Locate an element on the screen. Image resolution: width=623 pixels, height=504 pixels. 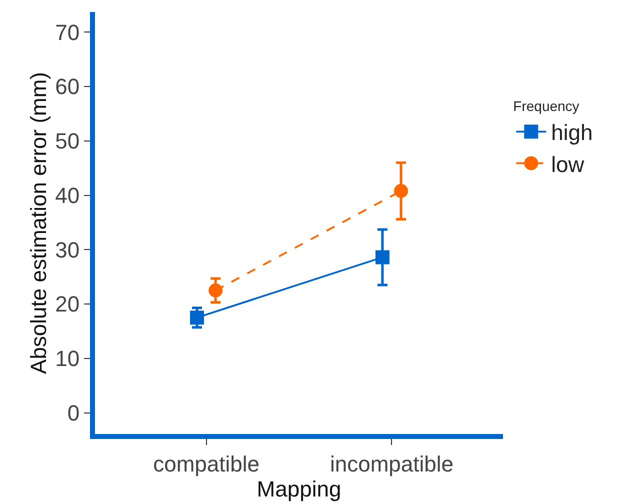
y-tick-label: 0 is located at coordinates (73, 413).